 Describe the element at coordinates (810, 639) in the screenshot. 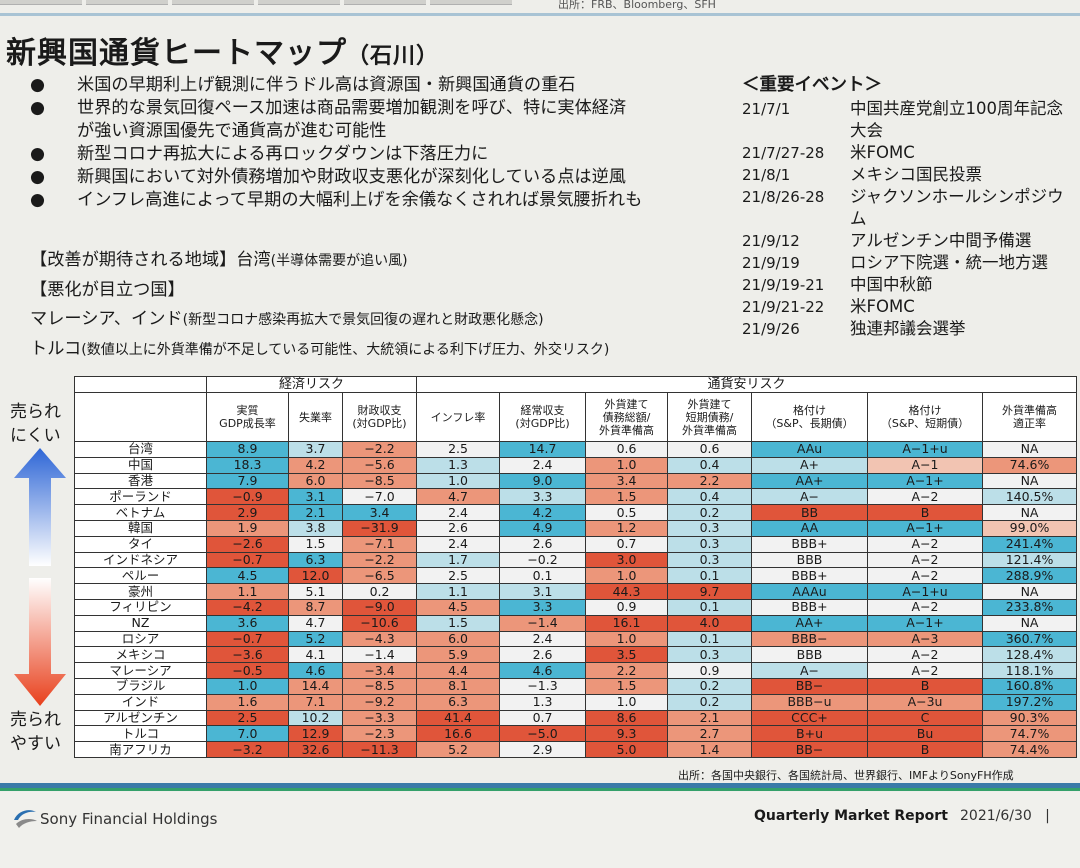

I see `heat-cell: BBB−` at that location.